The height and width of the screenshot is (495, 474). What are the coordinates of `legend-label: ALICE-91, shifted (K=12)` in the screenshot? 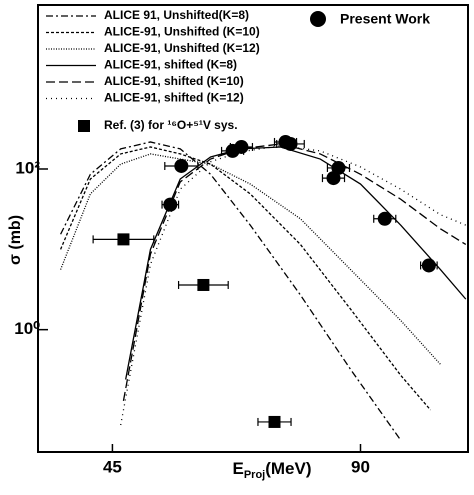 It's located at (174, 98).